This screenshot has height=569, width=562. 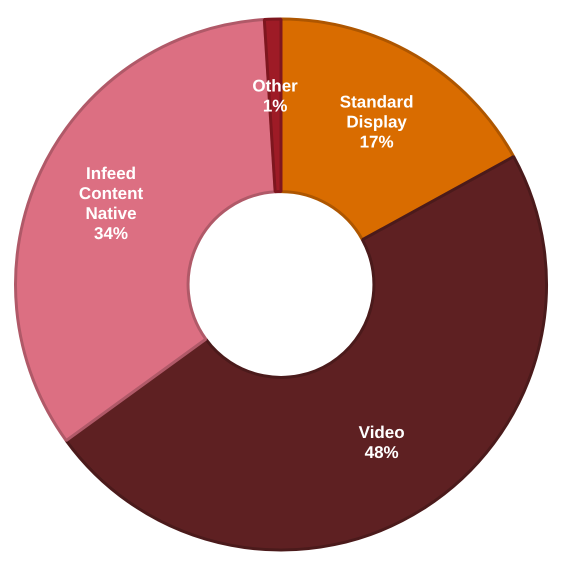 What do you see at coordinates (111, 194) in the screenshot?
I see `slice-label: Infeed Content Native` at bounding box center [111, 194].